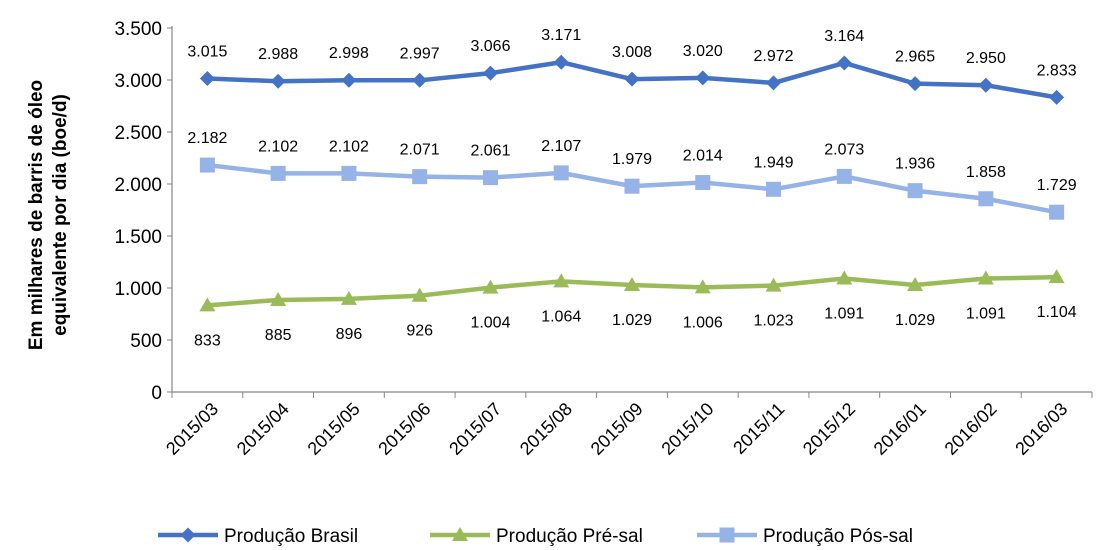 This screenshot has height=550, width=1099. What do you see at coordinates (419, 331) in the screenshot?
I see `data-label: 926` at bounding box center [419, 331].